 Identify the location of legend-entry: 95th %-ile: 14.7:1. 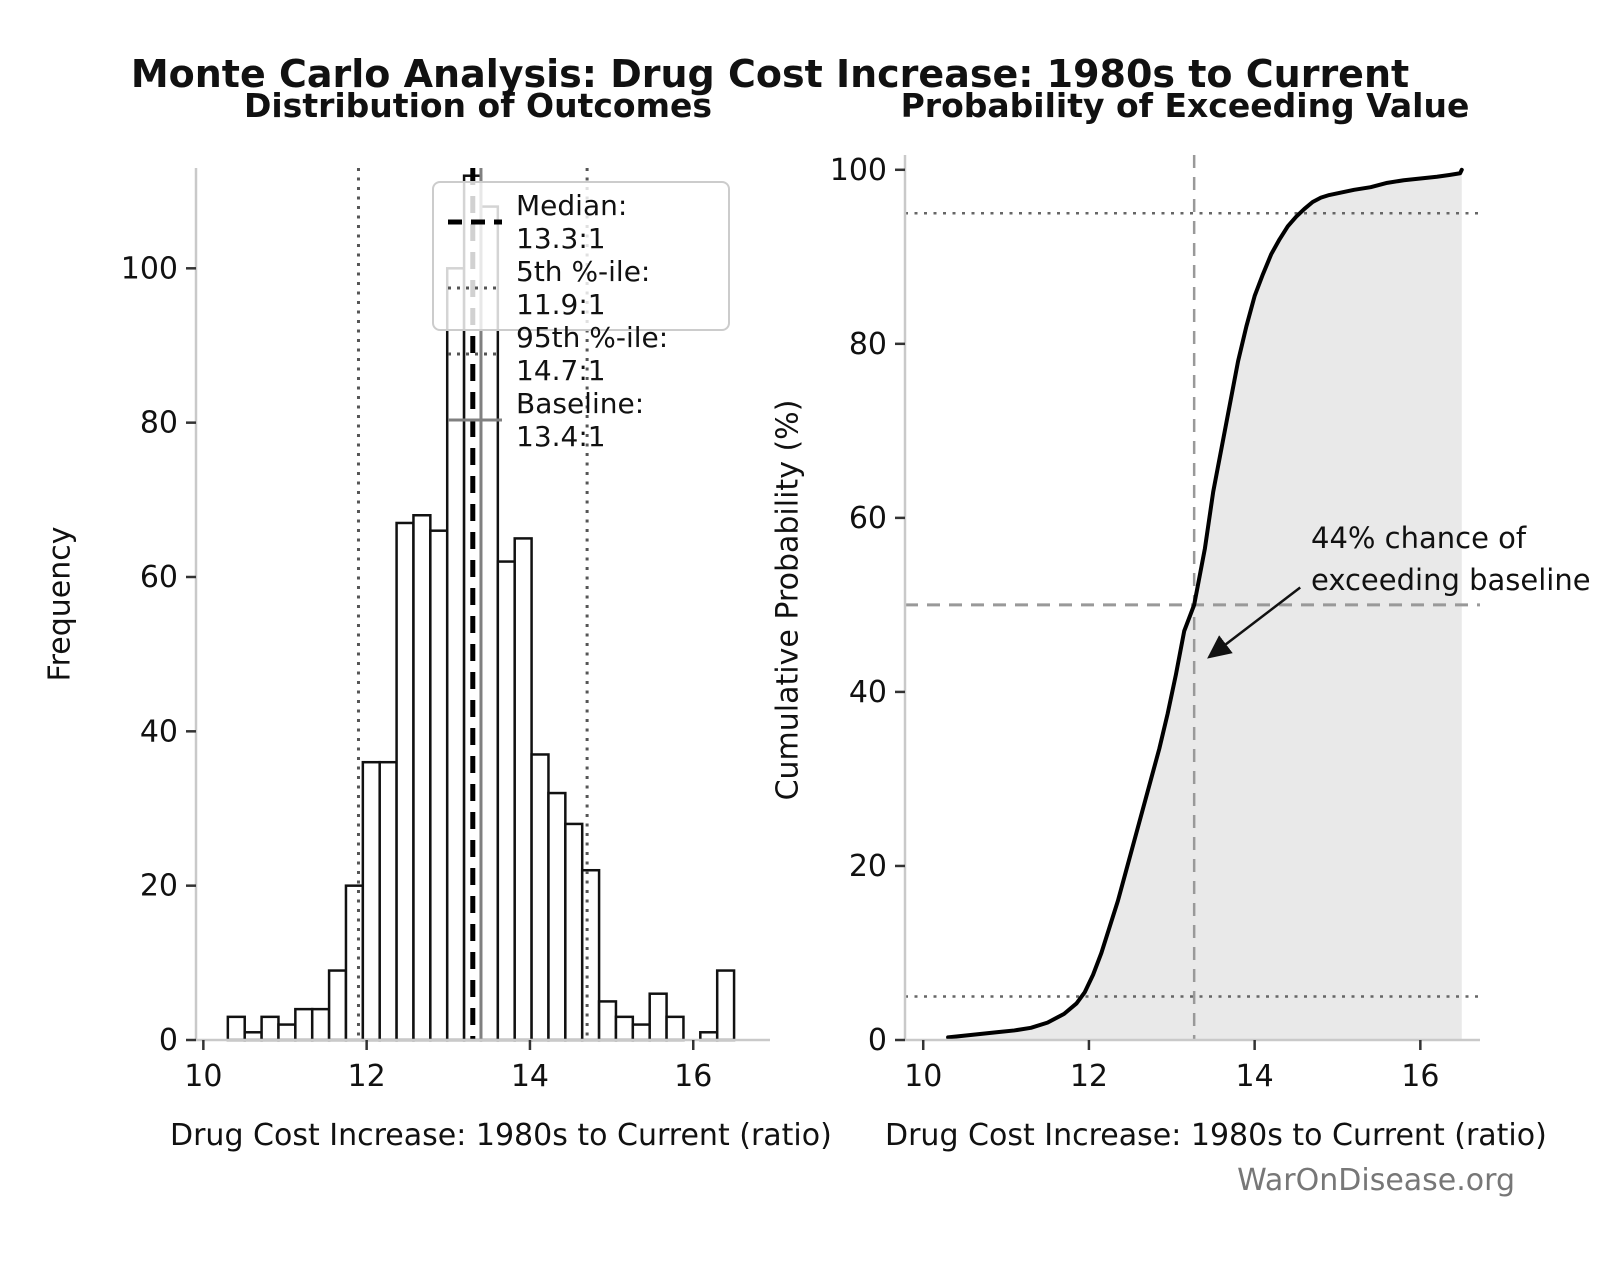
(581, 354).